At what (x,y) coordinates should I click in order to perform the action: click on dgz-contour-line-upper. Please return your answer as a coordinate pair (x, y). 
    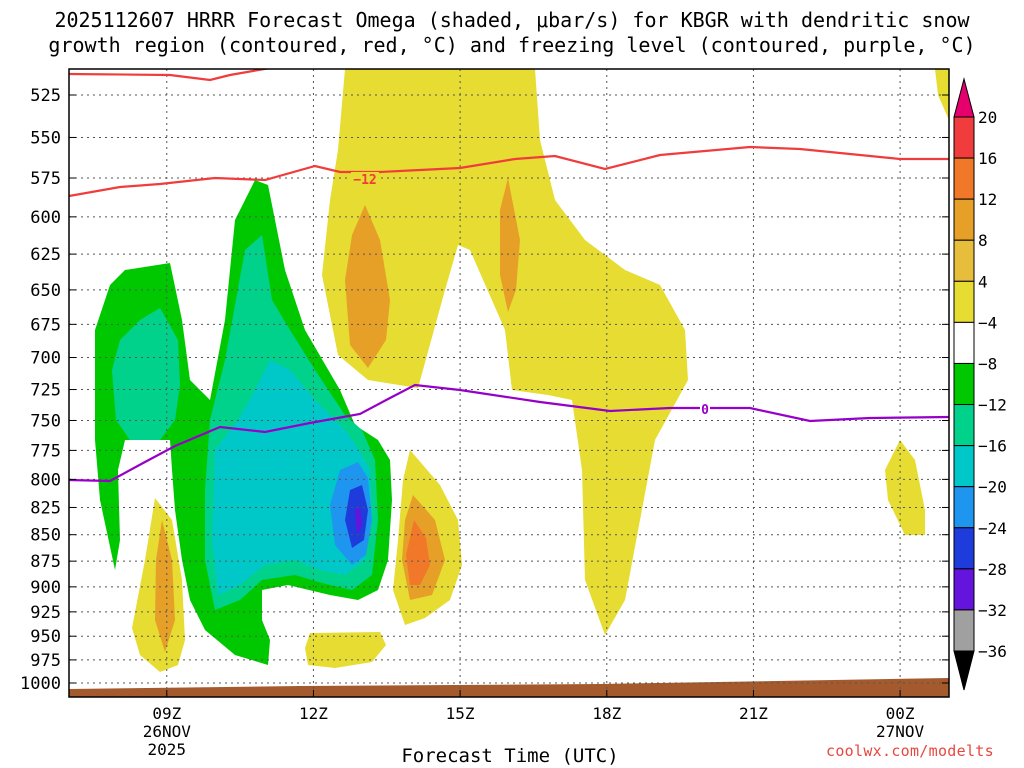
    Looking at the image, I should click on (234, 75).